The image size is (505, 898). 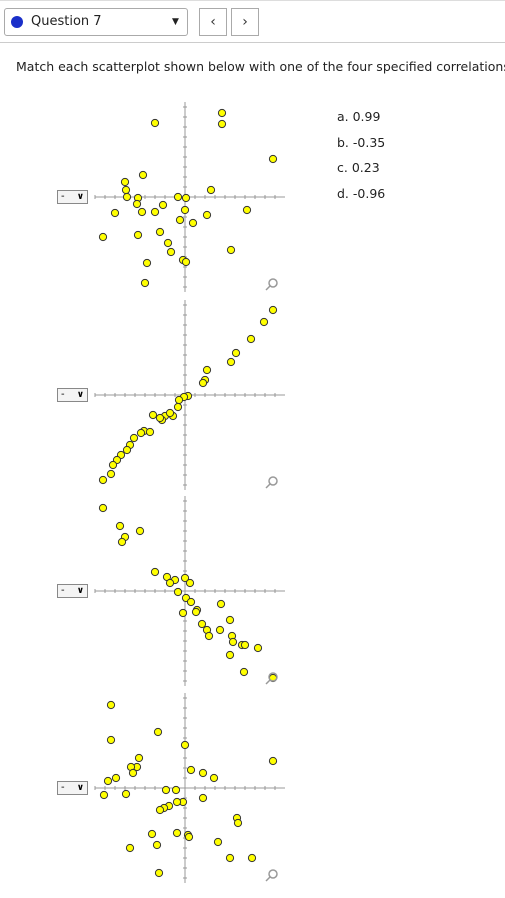 I want to click on option-label: c. 0.23, so click(x=358, y=167).